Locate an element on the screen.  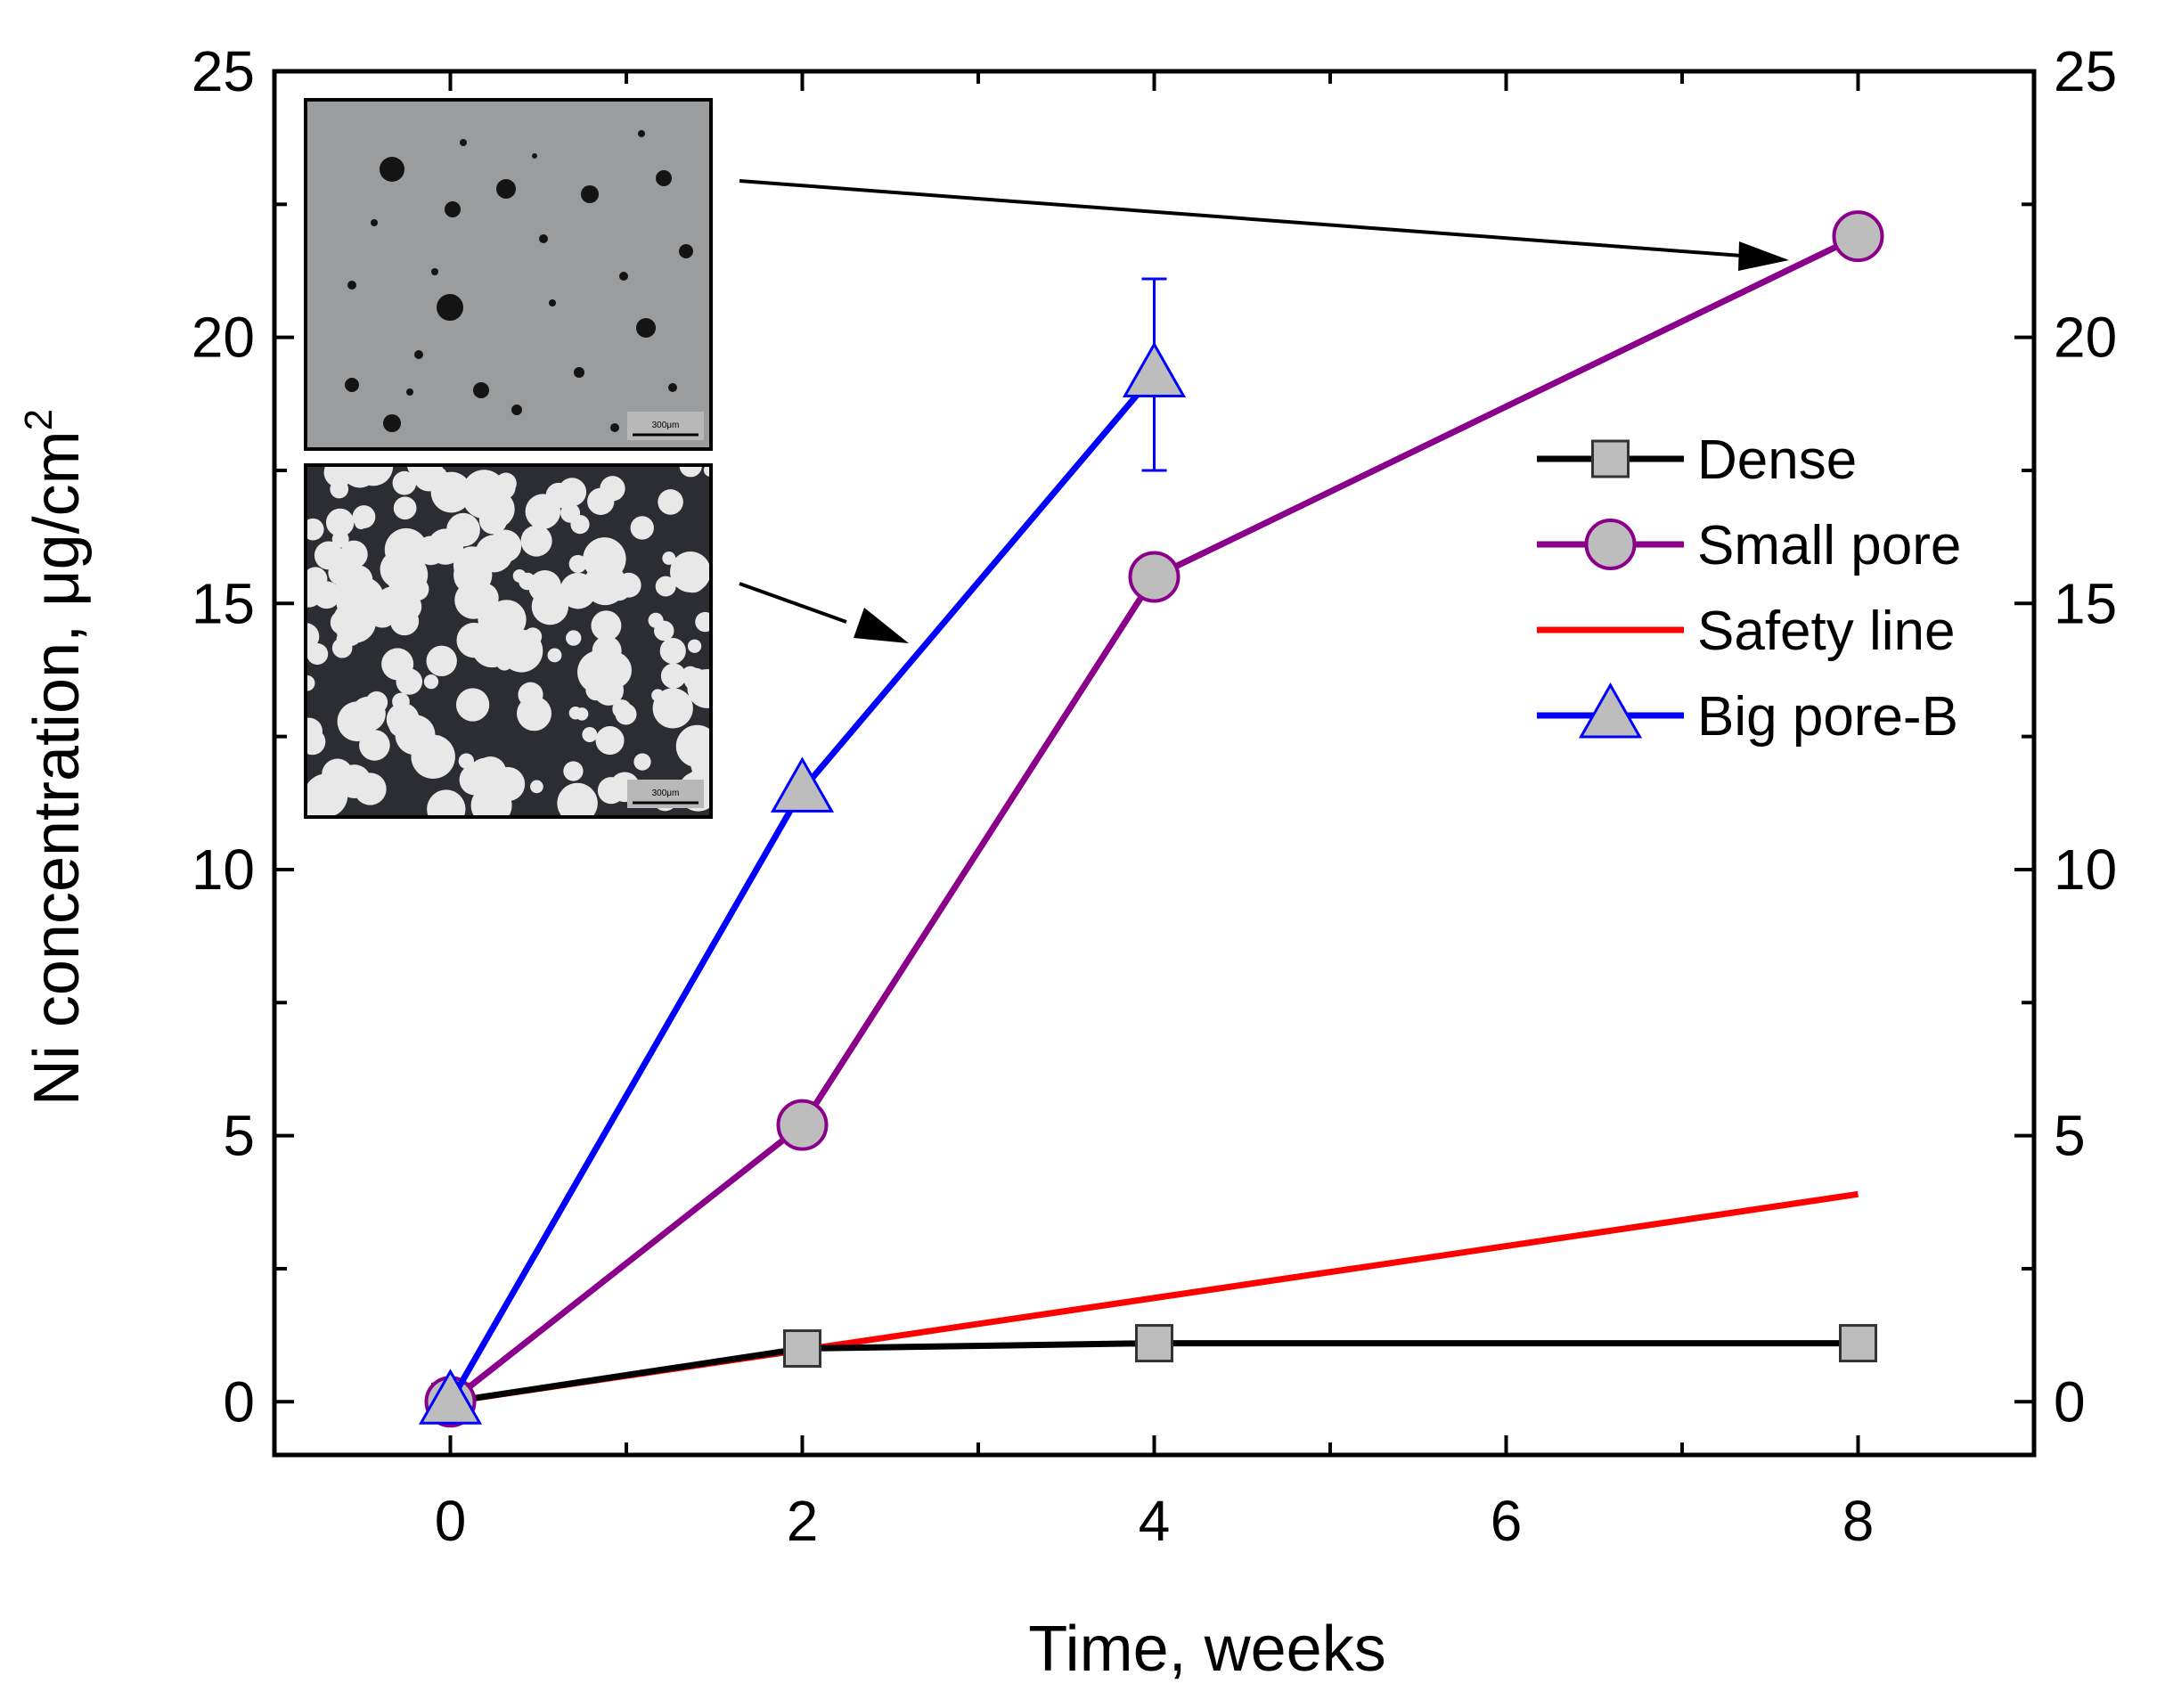
series-line-dense is located at coordinates (1154, 1372).